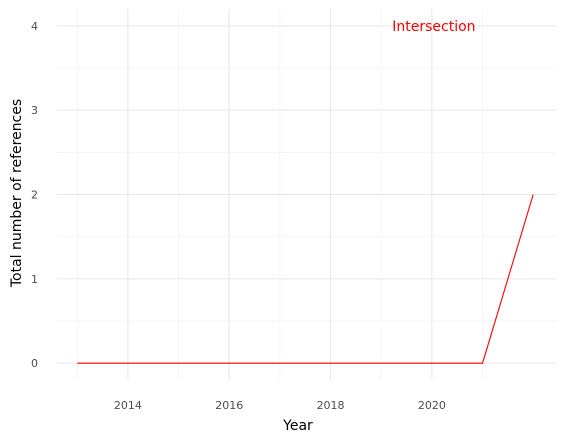 This screenshot has width=564, height=447. What do you see at coordinates (280, 405) in the screenshot?
I see `x-axis-tick-labels: 2014 2016 2018 2020` at bounding box center [280, 405].